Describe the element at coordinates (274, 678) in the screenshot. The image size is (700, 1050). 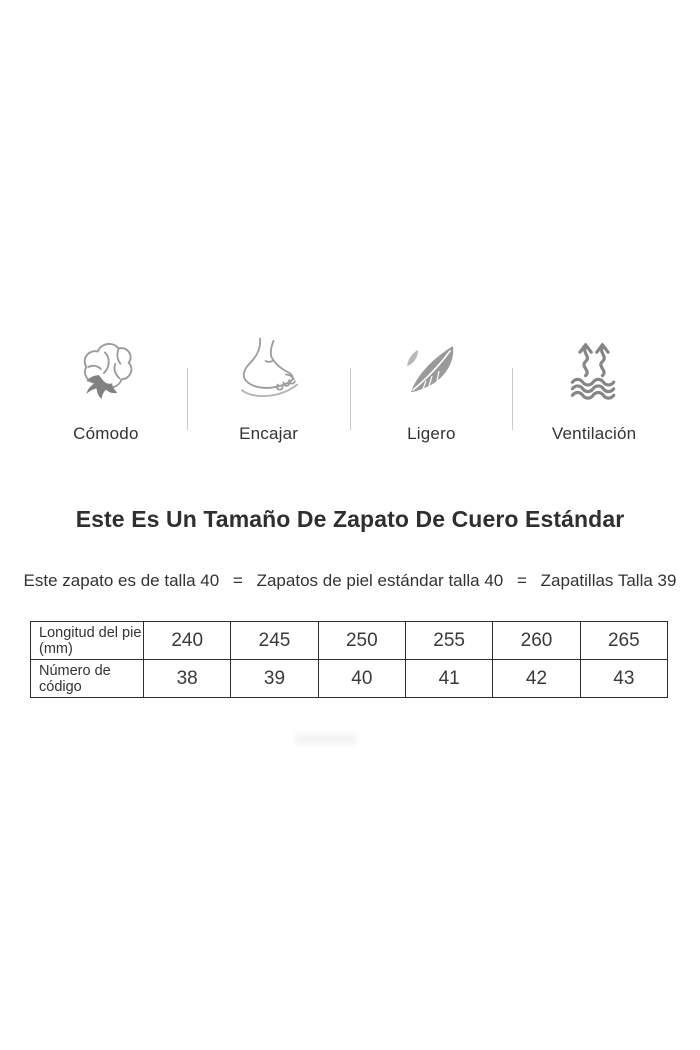
I see `table-cell: 39` at that location.